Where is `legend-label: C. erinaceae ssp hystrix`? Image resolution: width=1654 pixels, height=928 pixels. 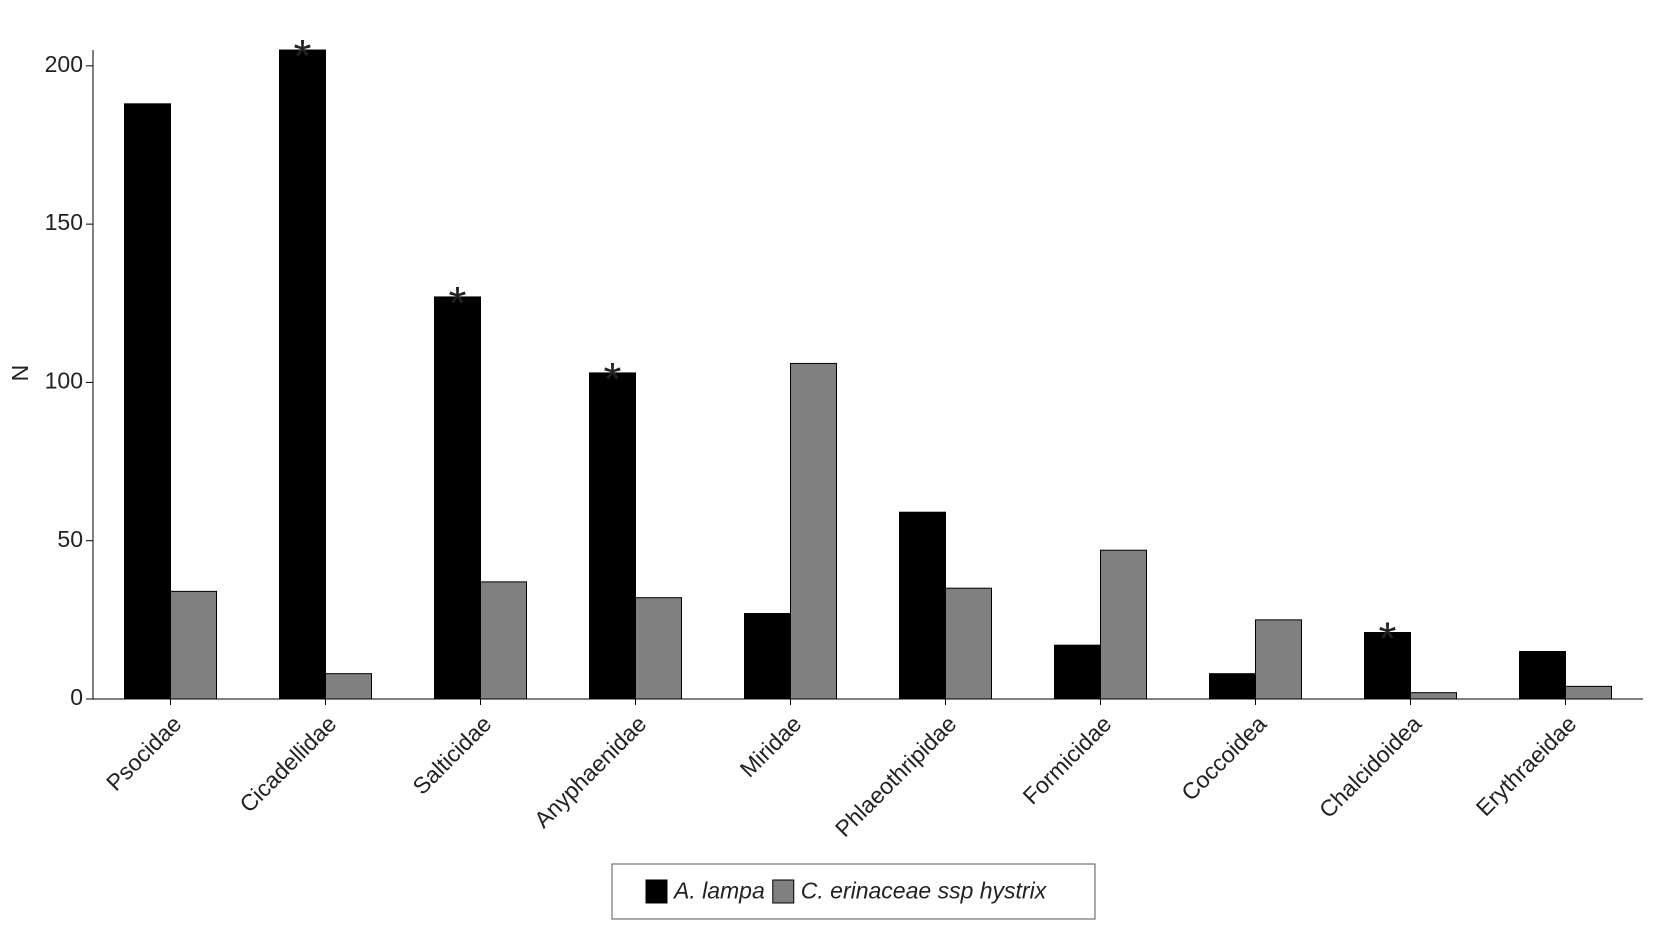
legend-label: C. erinaceae ssp hystrix is located at coordinates (924, 891).